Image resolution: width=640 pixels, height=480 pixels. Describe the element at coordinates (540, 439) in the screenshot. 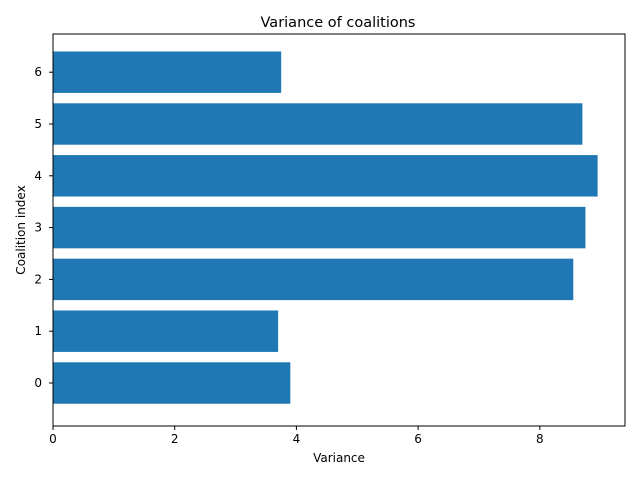

I see `x-tick-label: 8` at that location.